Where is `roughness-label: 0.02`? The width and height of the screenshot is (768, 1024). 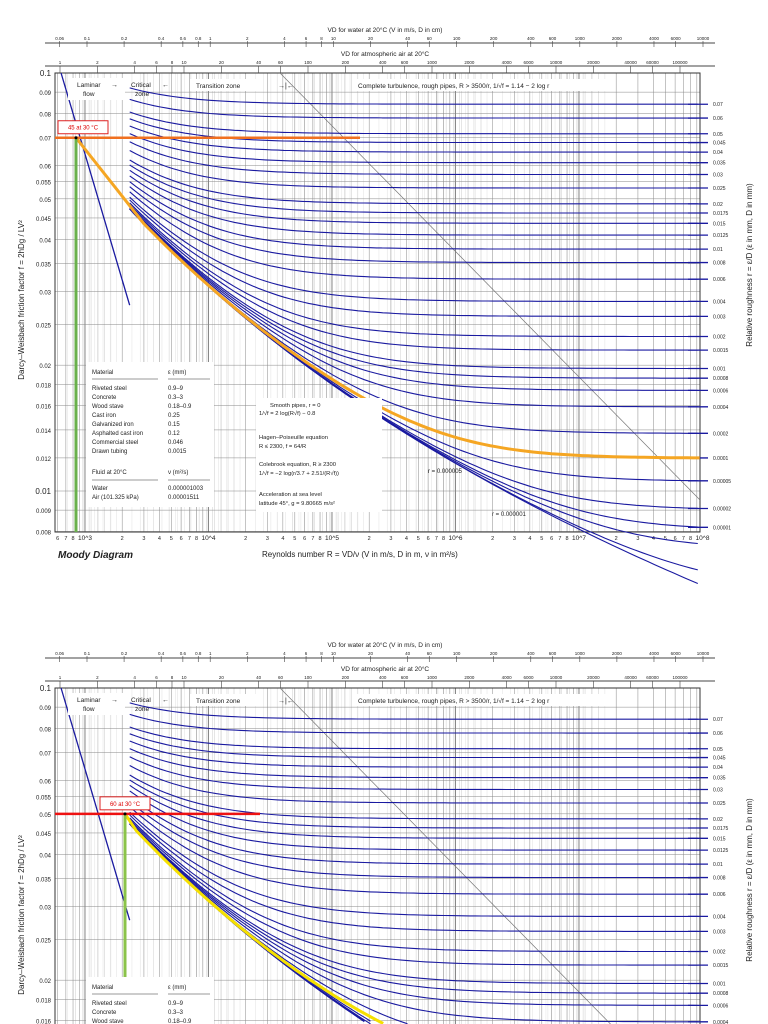 roughness-label: 0.02 is located at coordinates (718, 205).